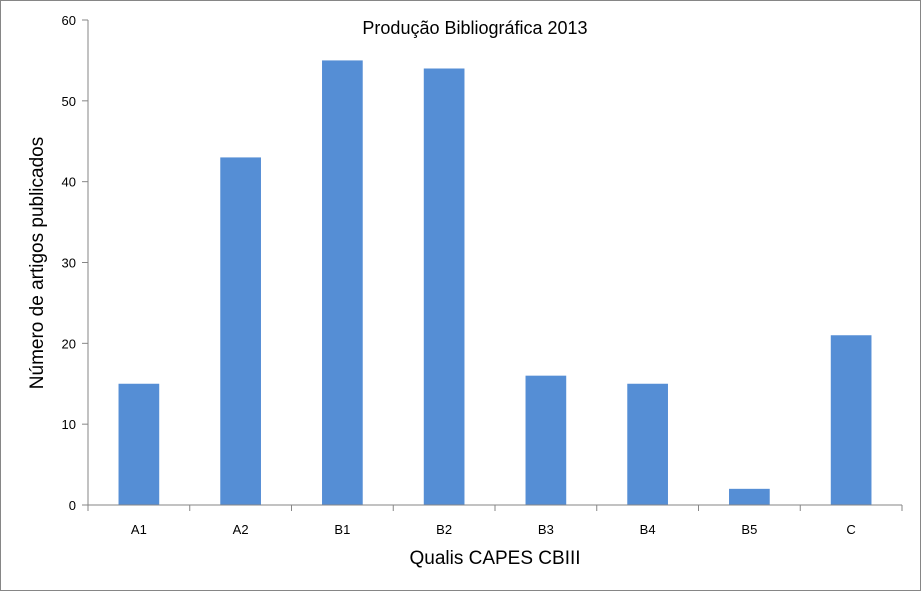 The image size is (921, 592). What do you see at coordinates (69, 20) in the screenshot?
I see `y-tick-label: 60` at bounding box center [69, 20].